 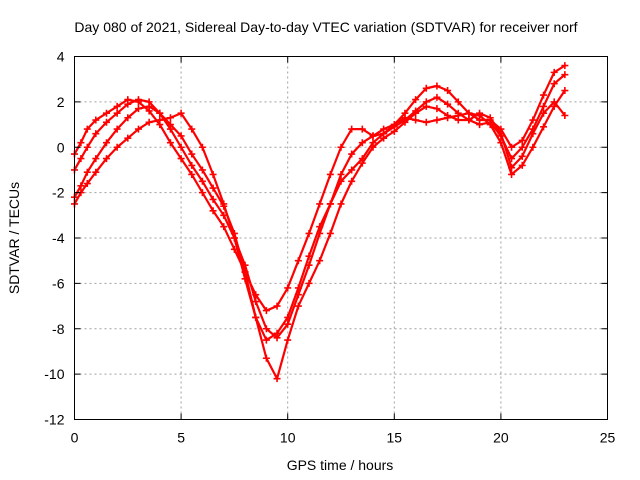 I want to click on x-tick-label: 15, so click(x=395, y=438).